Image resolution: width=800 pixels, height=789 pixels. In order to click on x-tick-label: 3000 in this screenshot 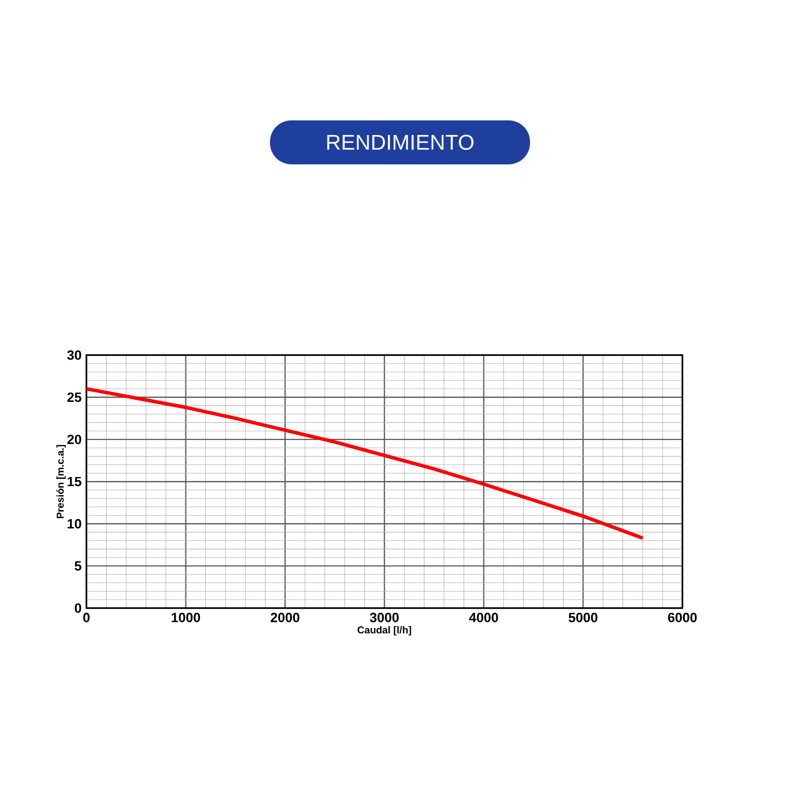, I will do `click(384, 617)`.